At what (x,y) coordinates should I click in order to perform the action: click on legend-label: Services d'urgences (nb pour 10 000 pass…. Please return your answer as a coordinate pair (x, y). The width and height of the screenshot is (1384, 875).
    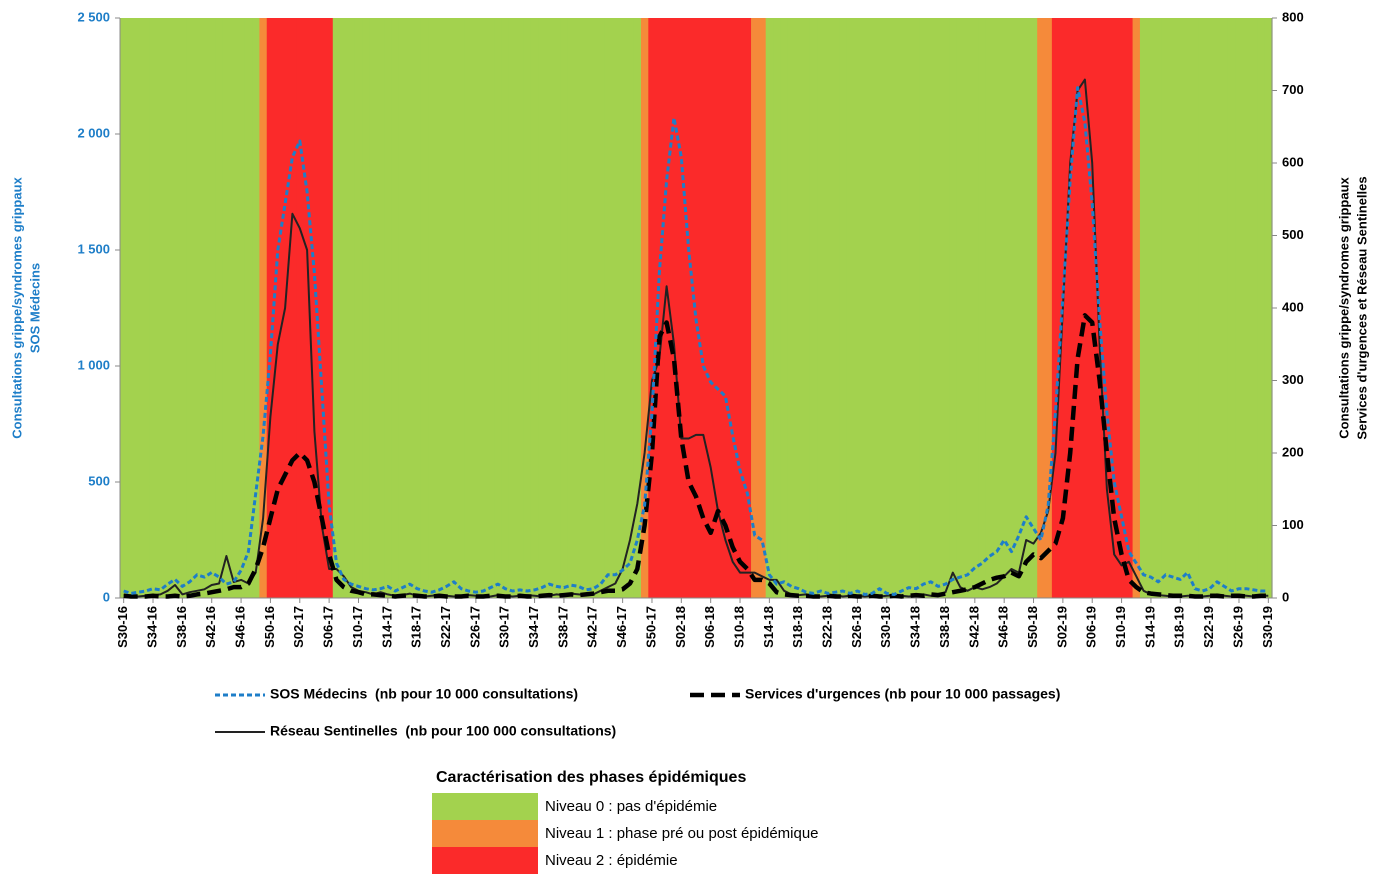
    Looking at the image, I should click on (902, 694).